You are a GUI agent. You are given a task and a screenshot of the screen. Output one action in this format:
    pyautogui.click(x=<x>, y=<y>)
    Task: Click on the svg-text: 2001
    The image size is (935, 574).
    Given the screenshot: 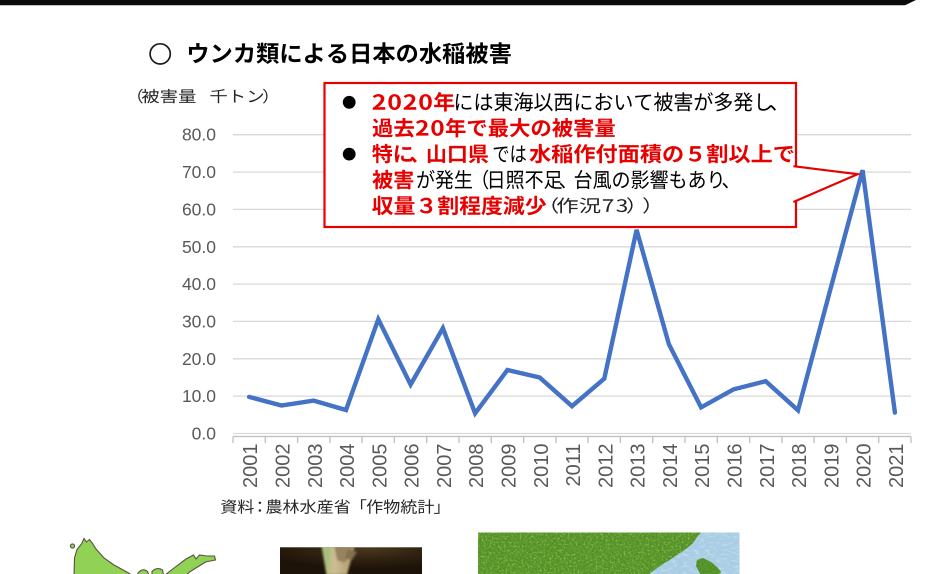 What is the action you would take?
    pyautogui.click(x=251, y=466)
    